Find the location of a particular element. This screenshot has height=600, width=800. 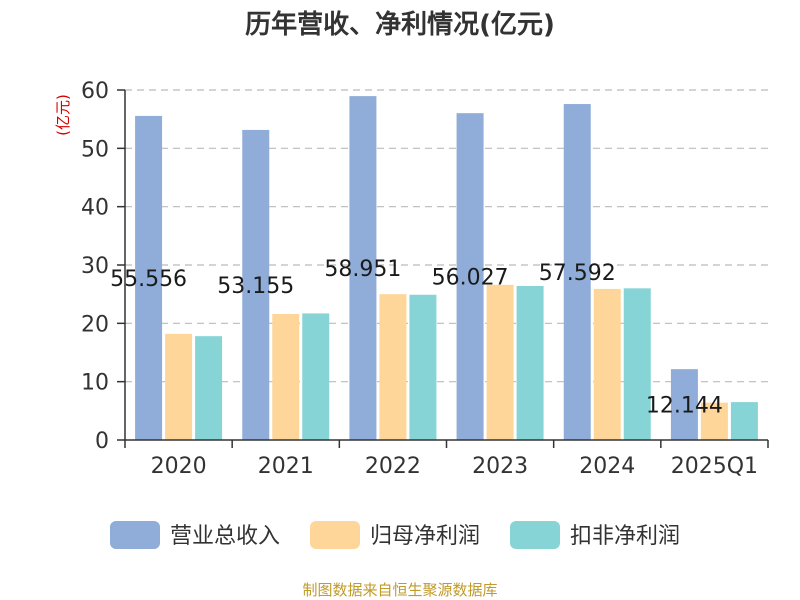

bar-value-label: 58.951 is located at coordinates (362, 269).